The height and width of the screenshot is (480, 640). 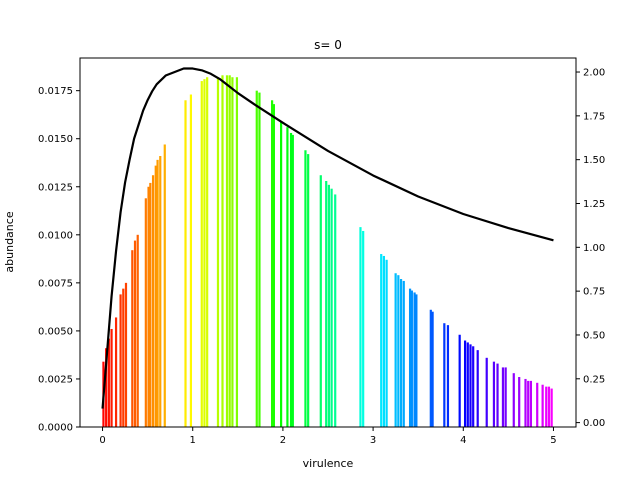 I want to click on y-tick-label: 0.0025, so click(x=55, y=379).